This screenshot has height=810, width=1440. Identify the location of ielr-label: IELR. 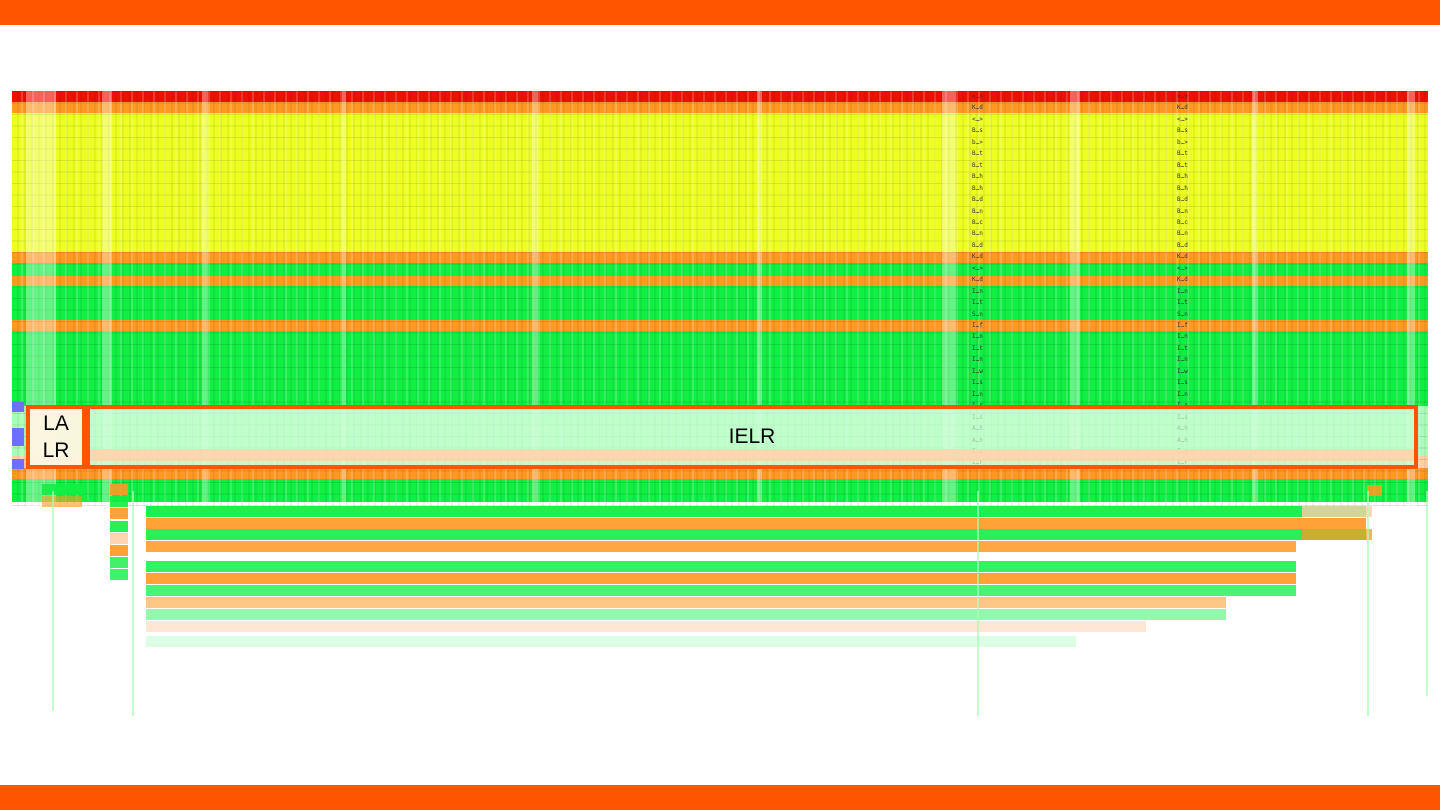
(752, 436).